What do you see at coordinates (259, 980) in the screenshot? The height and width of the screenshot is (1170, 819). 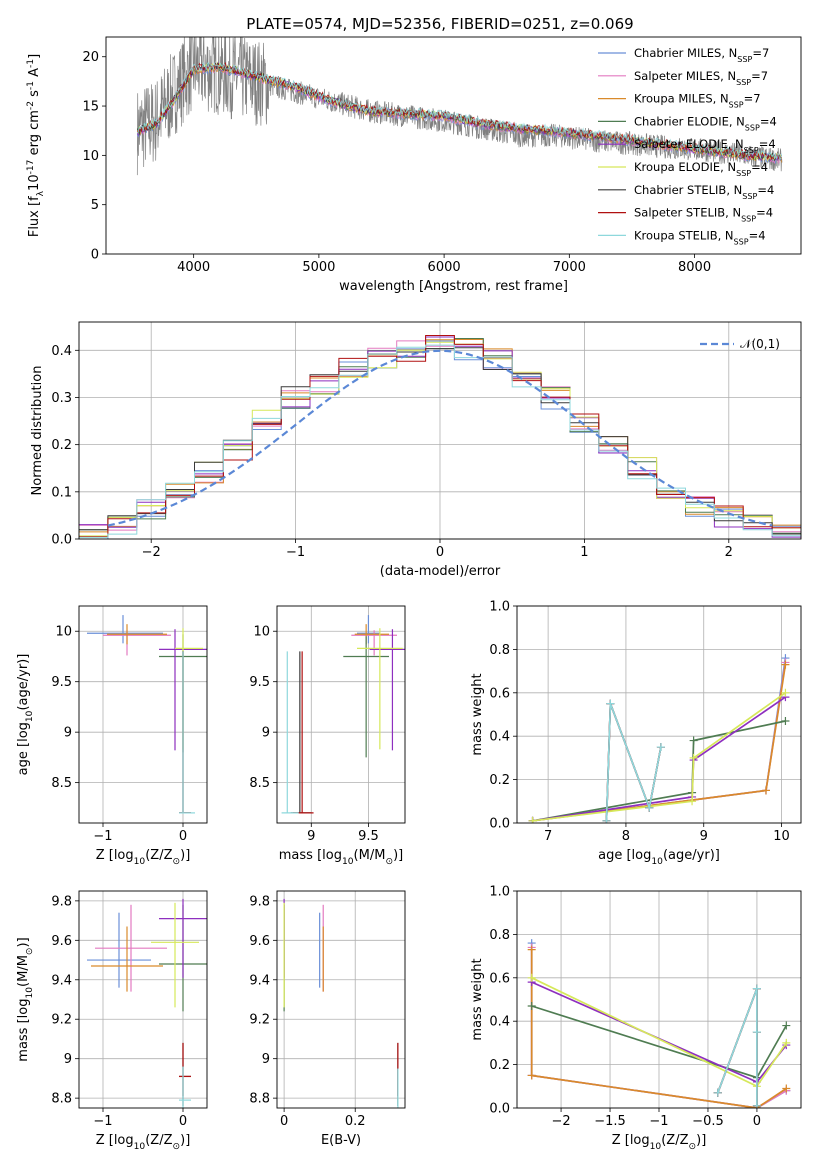 I see `y-tick-label: 9.4` at bounding box center [259, 980].